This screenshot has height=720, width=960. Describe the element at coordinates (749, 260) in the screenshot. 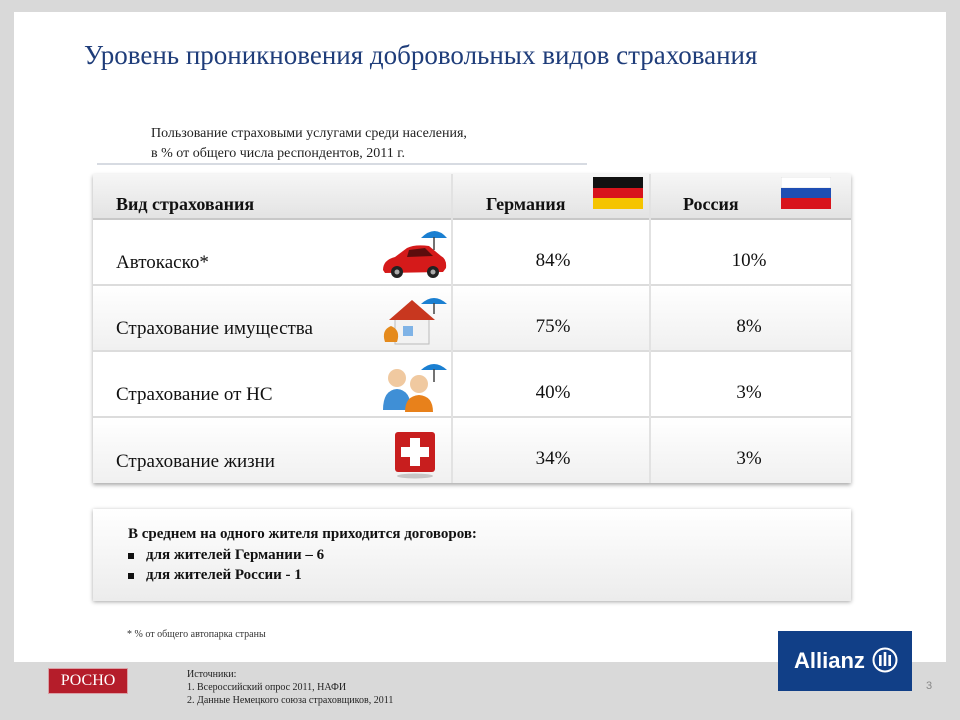

I see `russia-value: 10%` at that location.